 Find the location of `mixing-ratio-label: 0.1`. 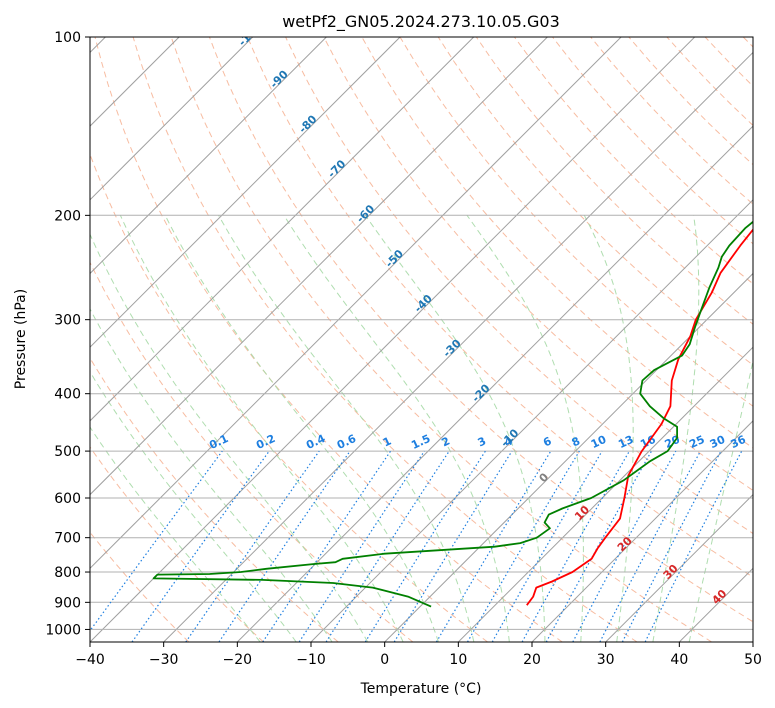

mixing-ratio-label: 0.1 is located at coordinates (218, 442).